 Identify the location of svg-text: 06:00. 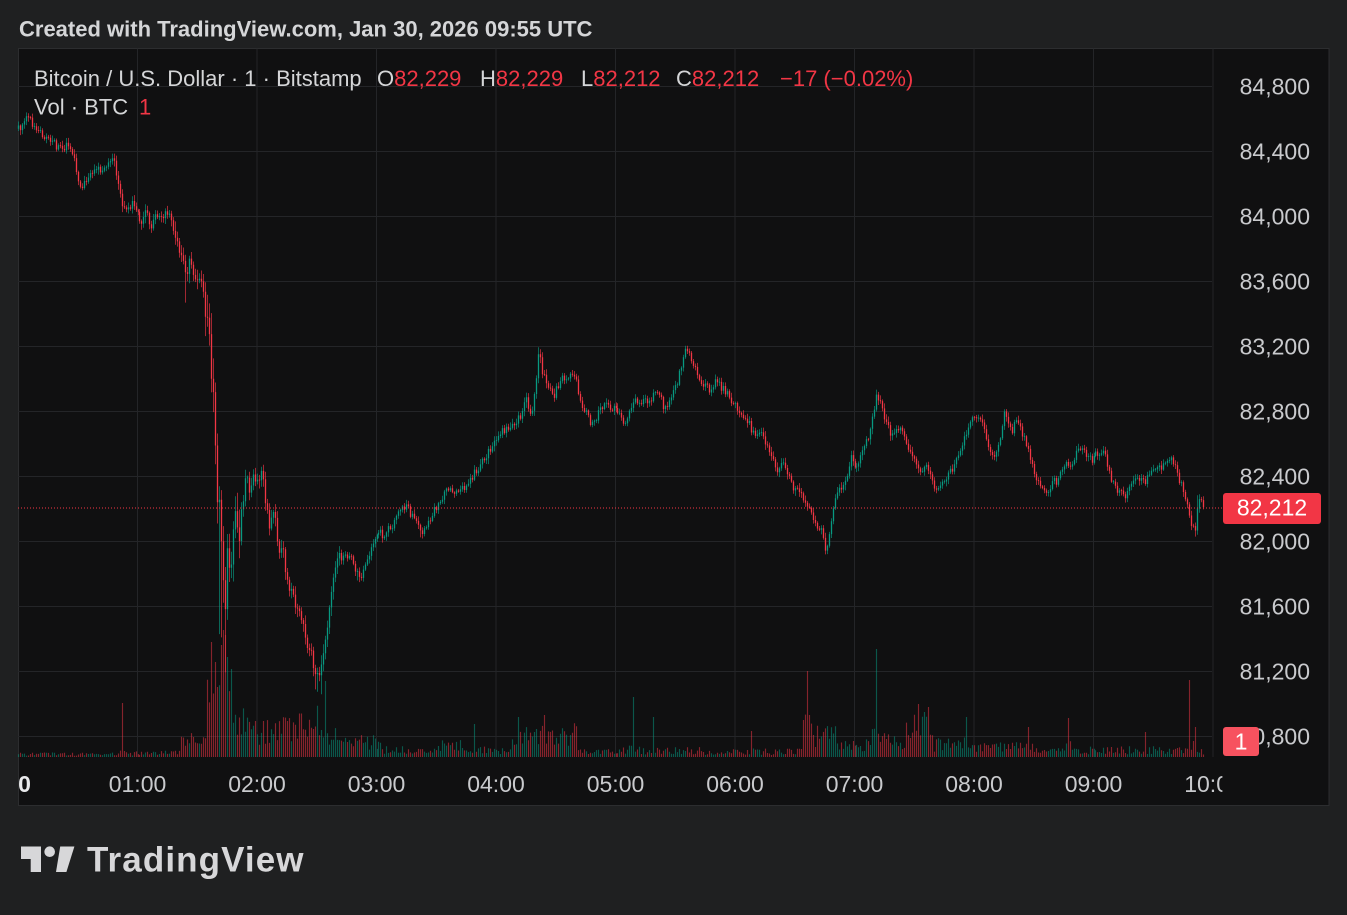
(735, 784).